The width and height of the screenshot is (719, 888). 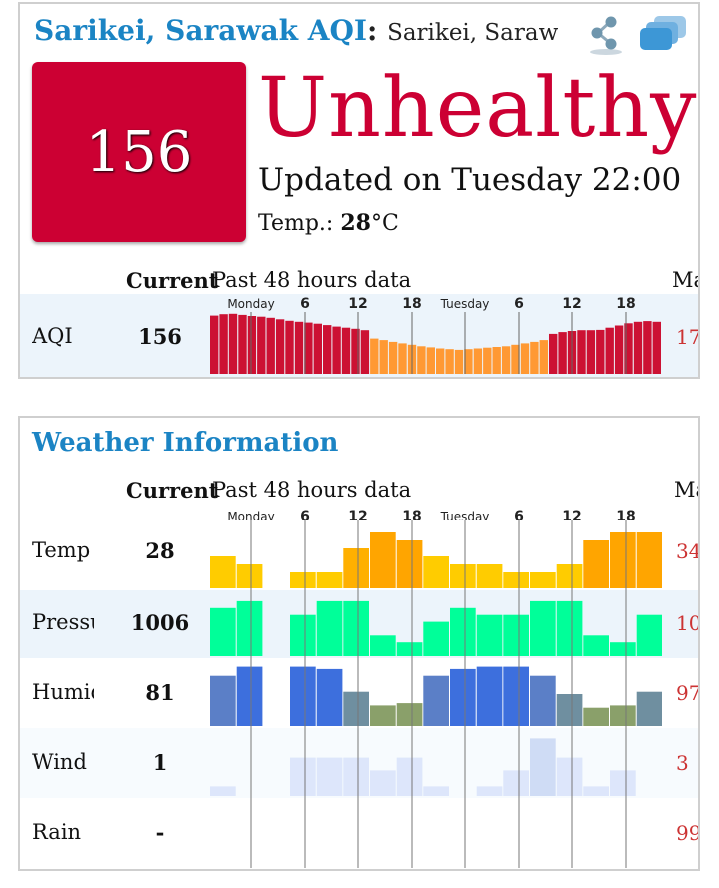 I want to click on city-aqi-title-text: Sarikei, Sarawak AQI, so click(x=200, y=30).